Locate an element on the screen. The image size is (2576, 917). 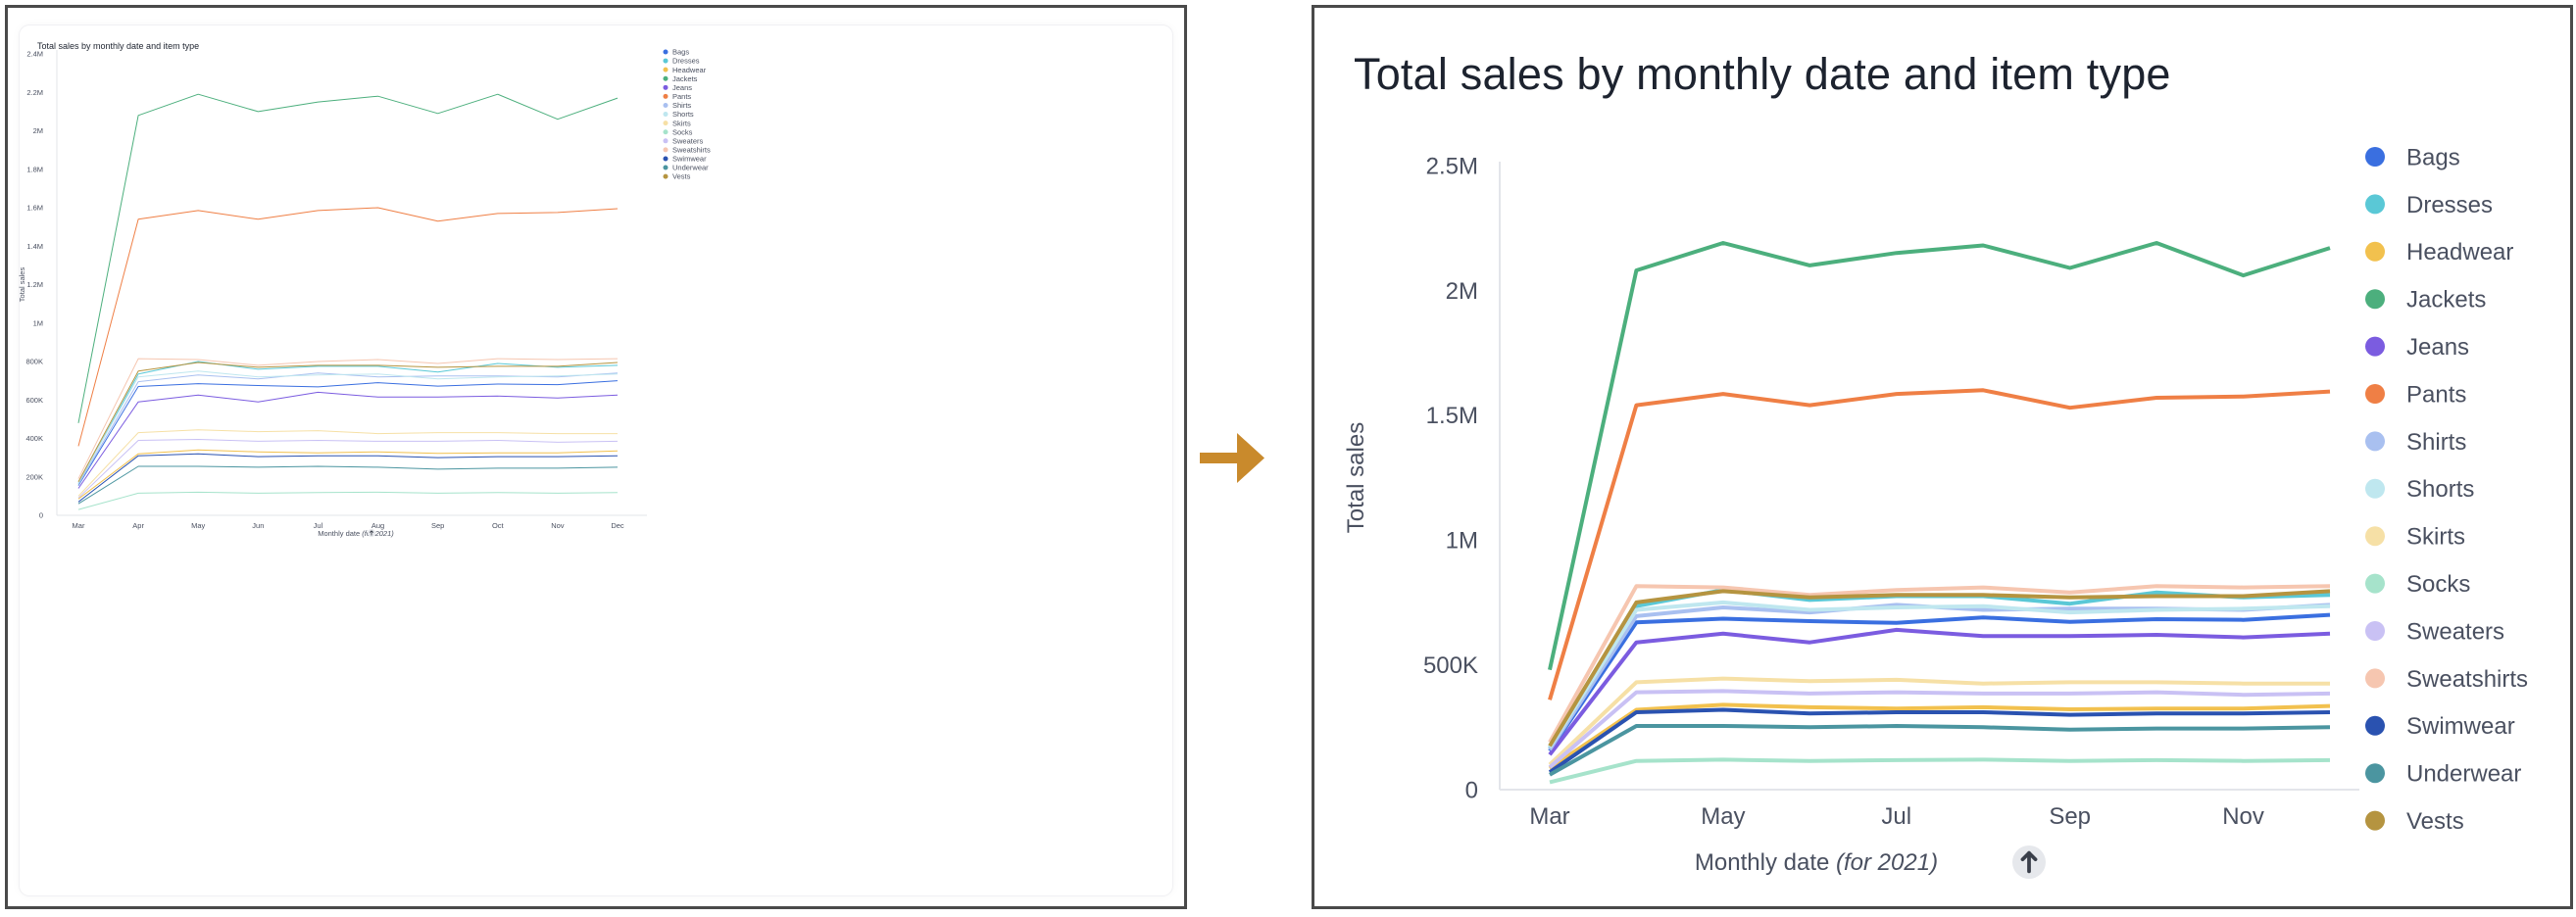
x-tick-label: Mar is located at coordinates (79, 525).